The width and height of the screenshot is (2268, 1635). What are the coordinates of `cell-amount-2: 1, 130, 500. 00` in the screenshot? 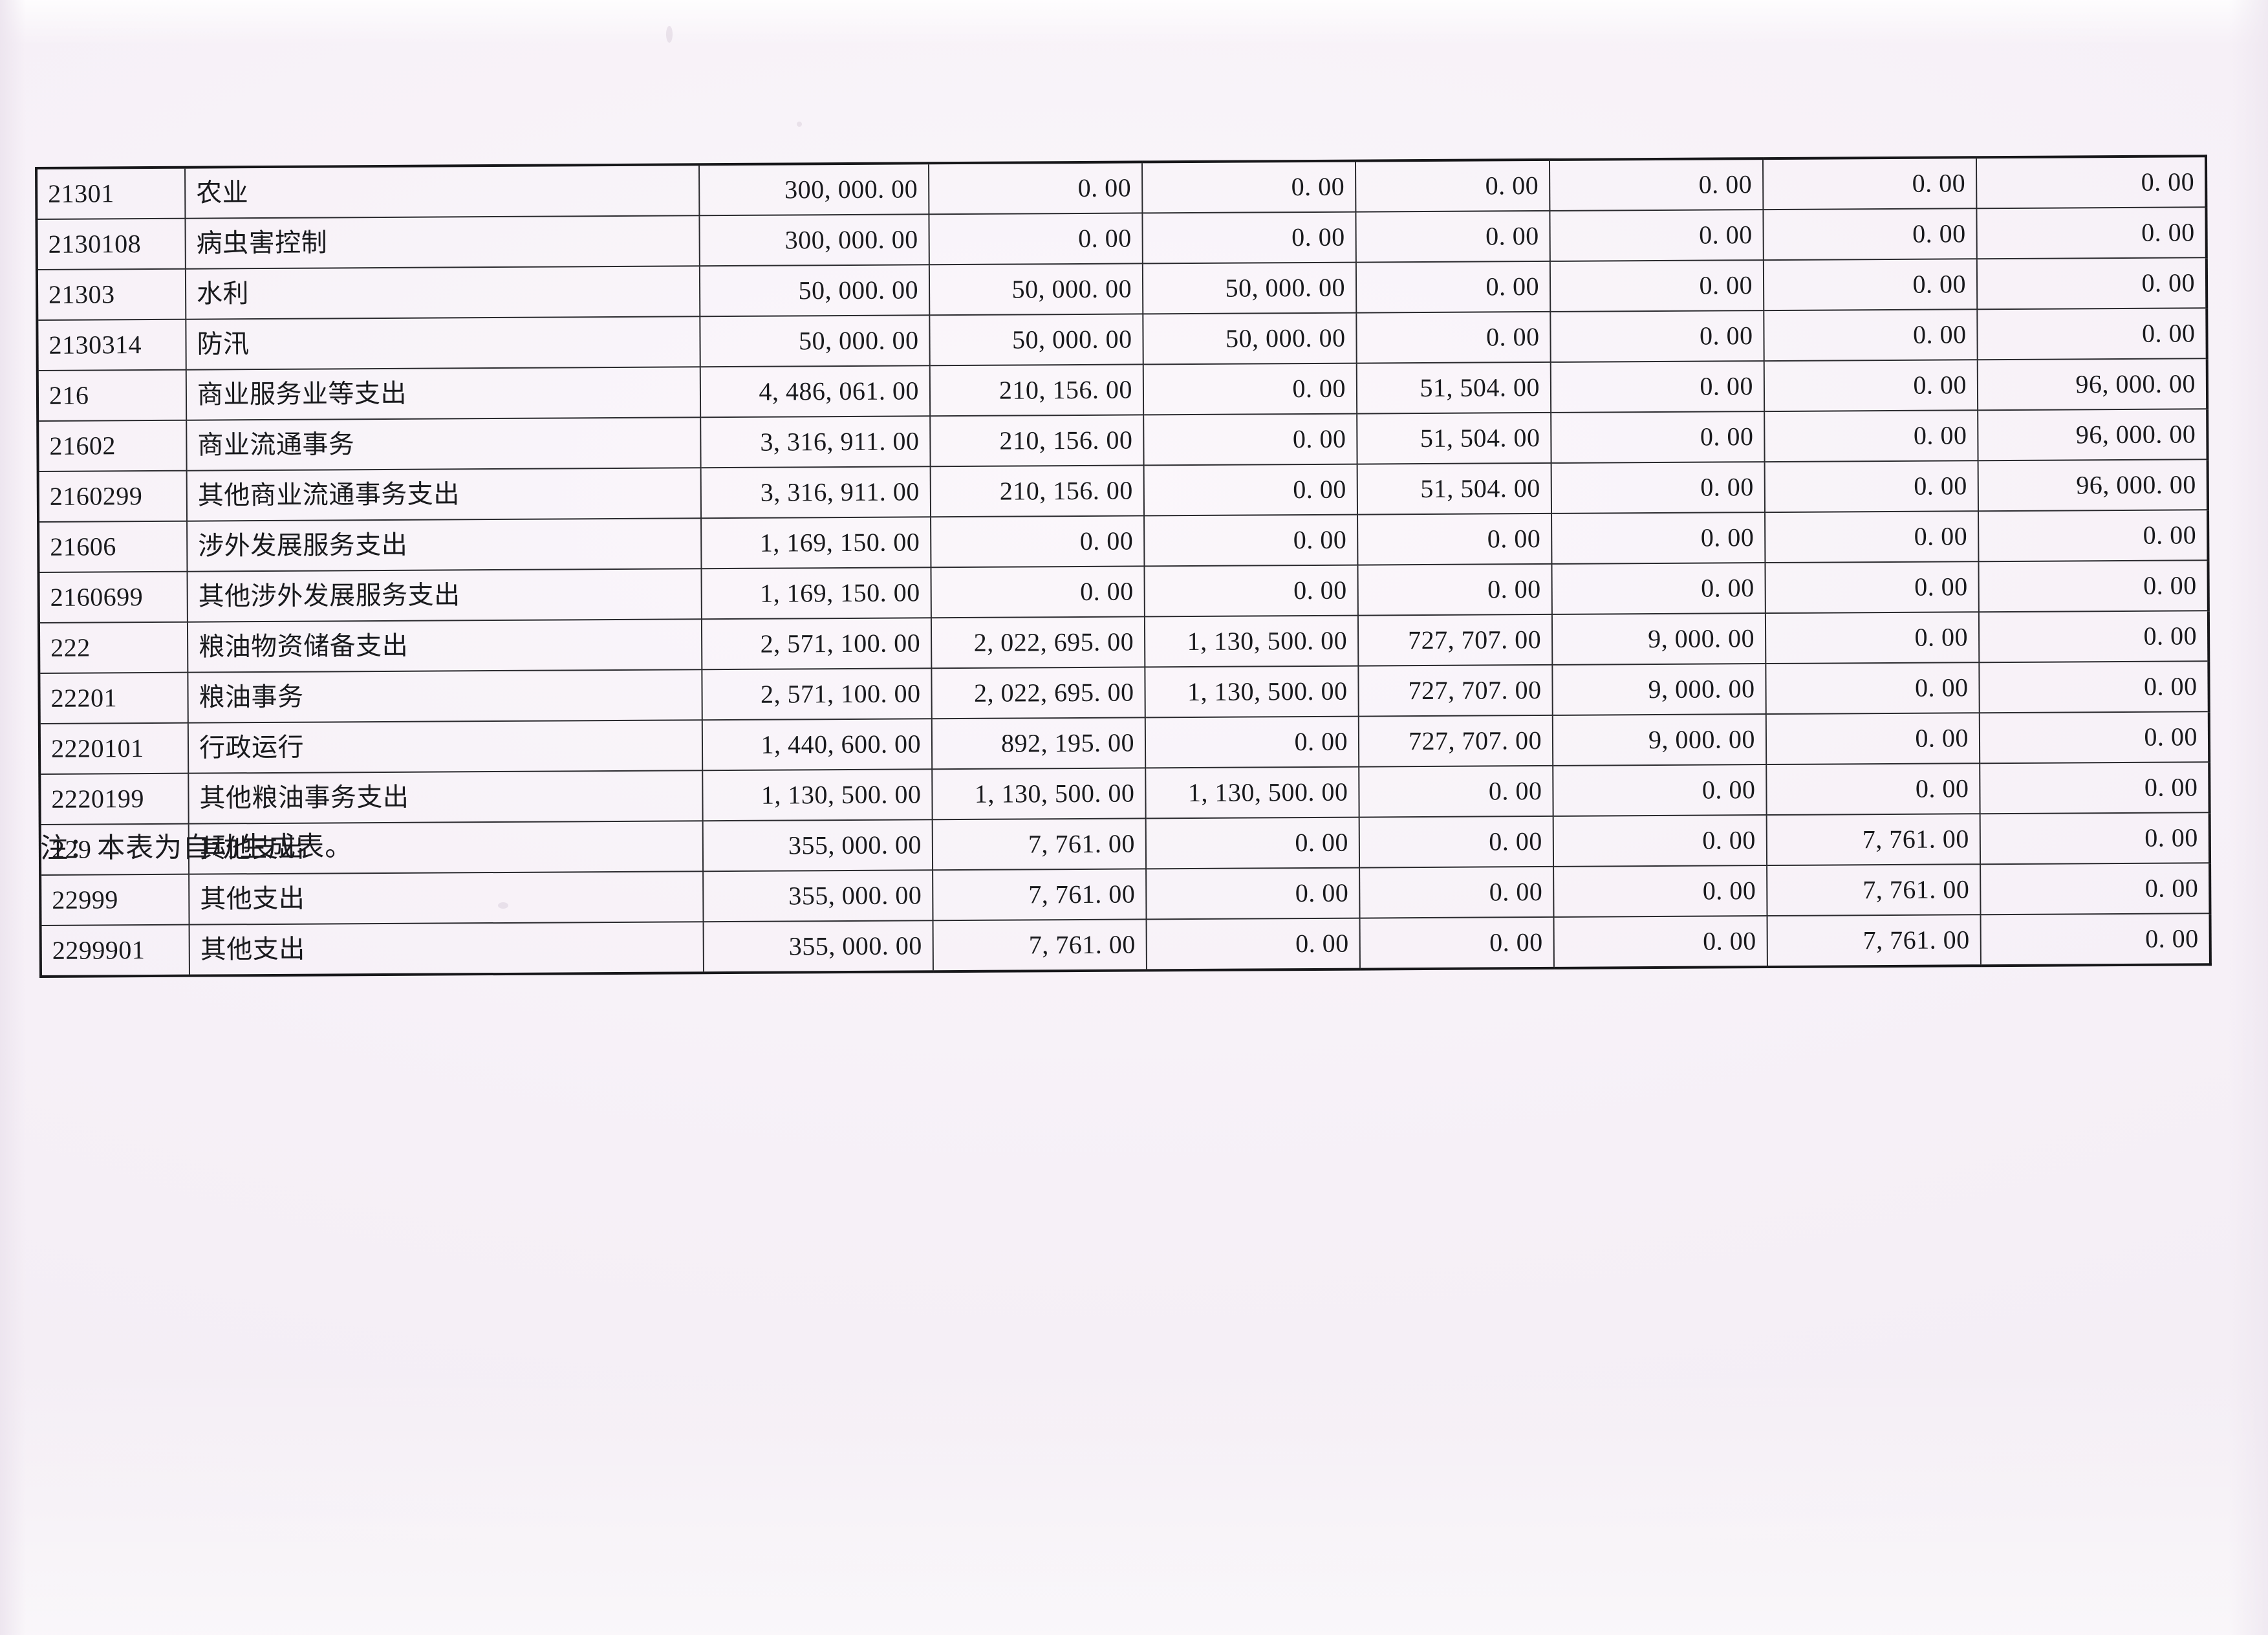 It's located at (1039, 794).